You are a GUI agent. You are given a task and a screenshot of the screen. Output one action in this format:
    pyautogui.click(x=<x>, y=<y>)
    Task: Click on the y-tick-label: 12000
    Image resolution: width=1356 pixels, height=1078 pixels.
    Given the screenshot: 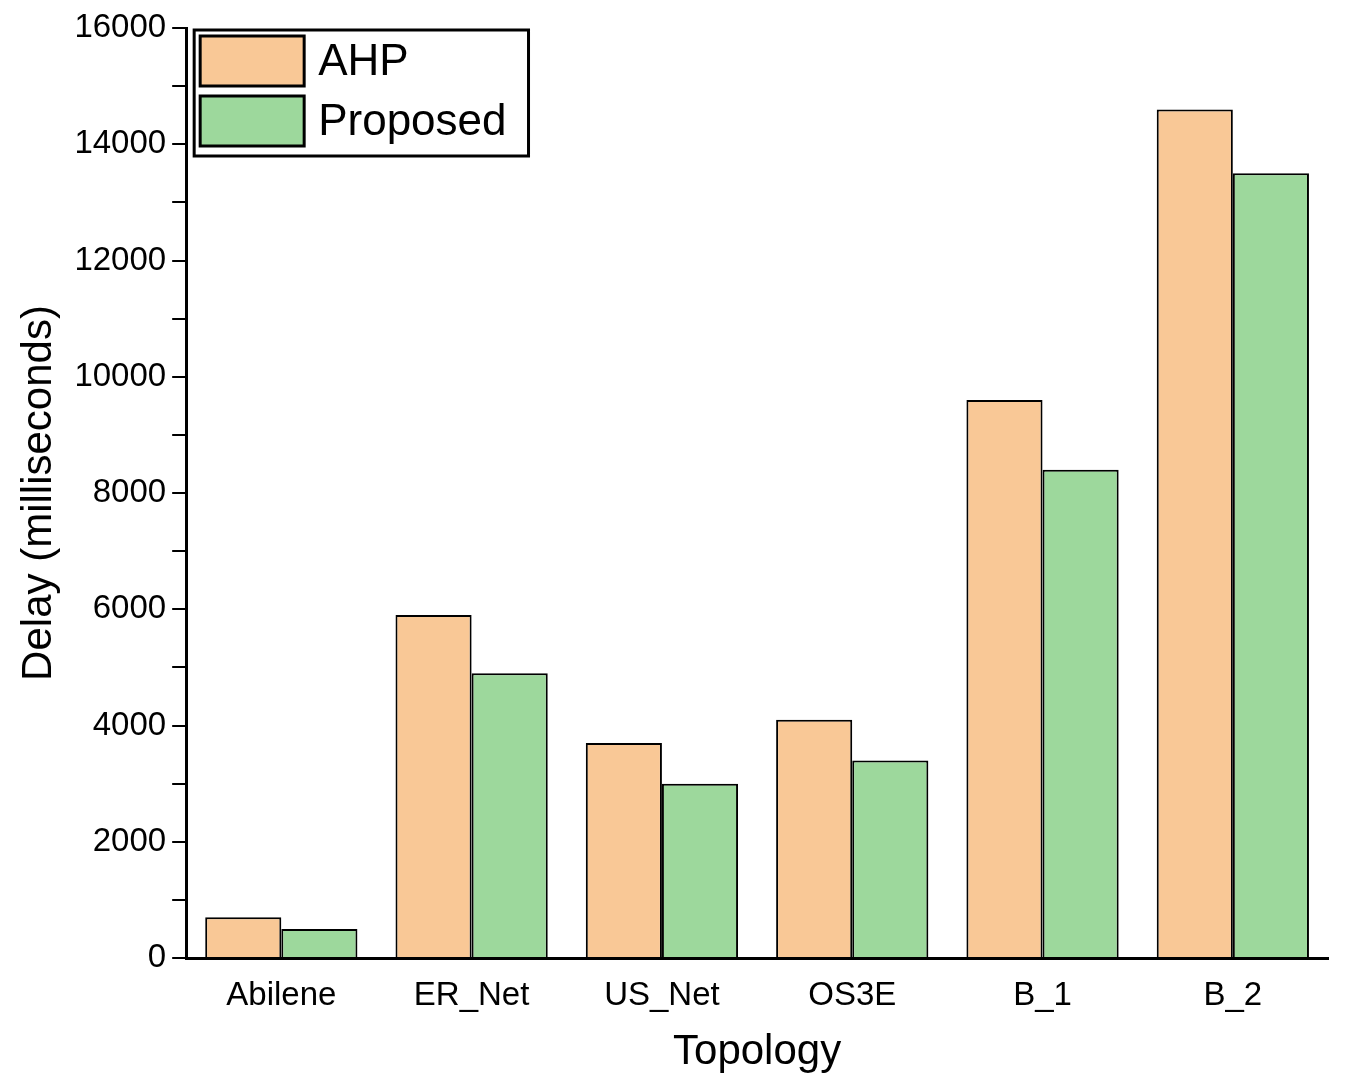 What is the action you would take?
    pyautogui.click(x=120, y=258)
    